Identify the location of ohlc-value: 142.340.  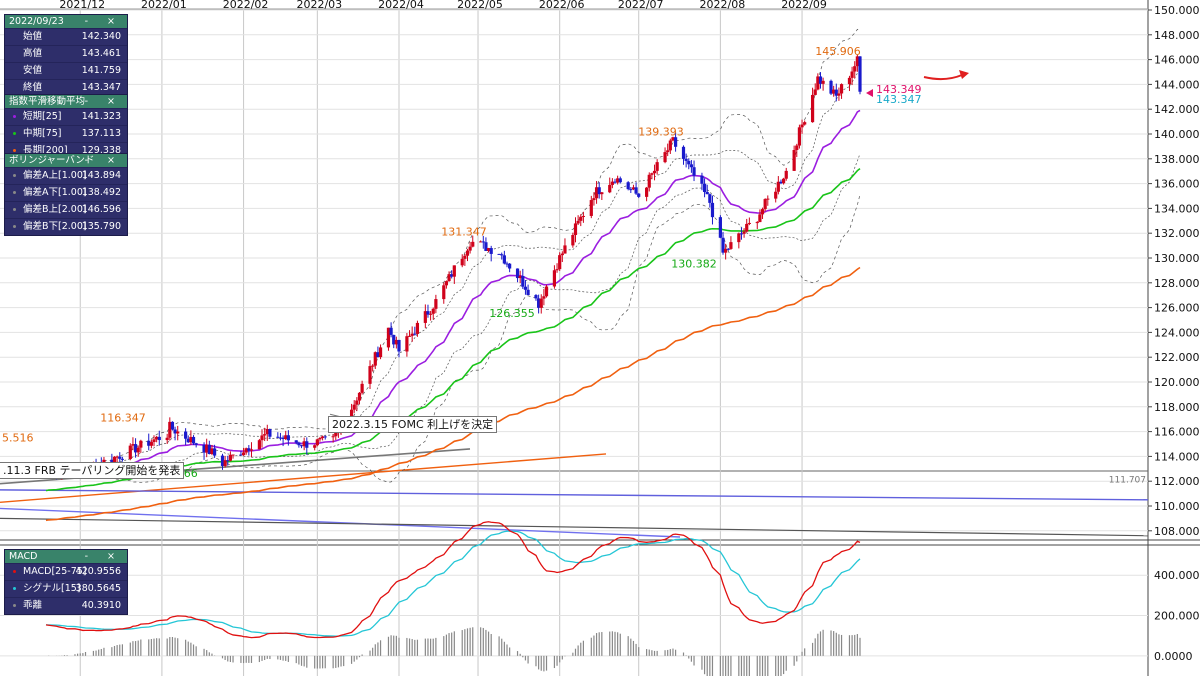
(101, 36).